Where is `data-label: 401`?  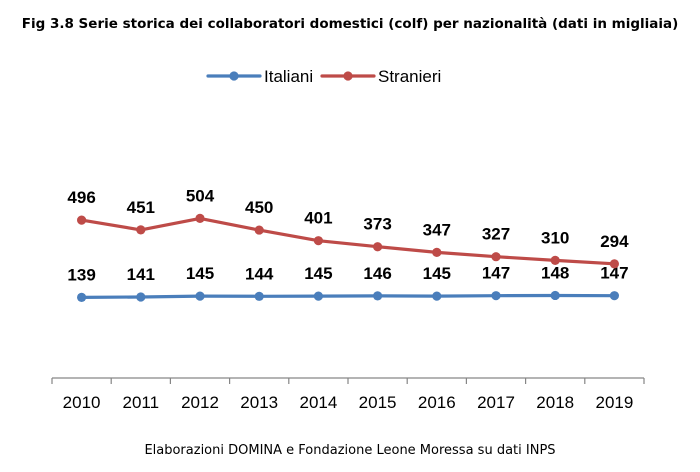 data-label: 401 is located at coordinates (318, 218).